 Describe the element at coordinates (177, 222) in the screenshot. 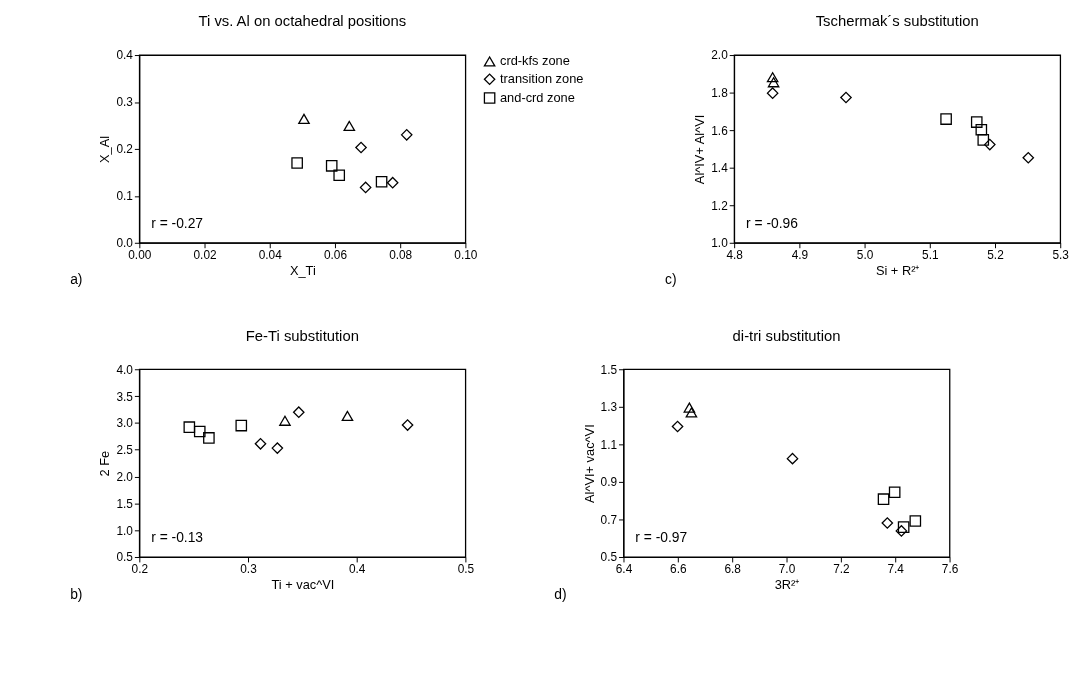

I see `annotation: r = -0.27` at that location.